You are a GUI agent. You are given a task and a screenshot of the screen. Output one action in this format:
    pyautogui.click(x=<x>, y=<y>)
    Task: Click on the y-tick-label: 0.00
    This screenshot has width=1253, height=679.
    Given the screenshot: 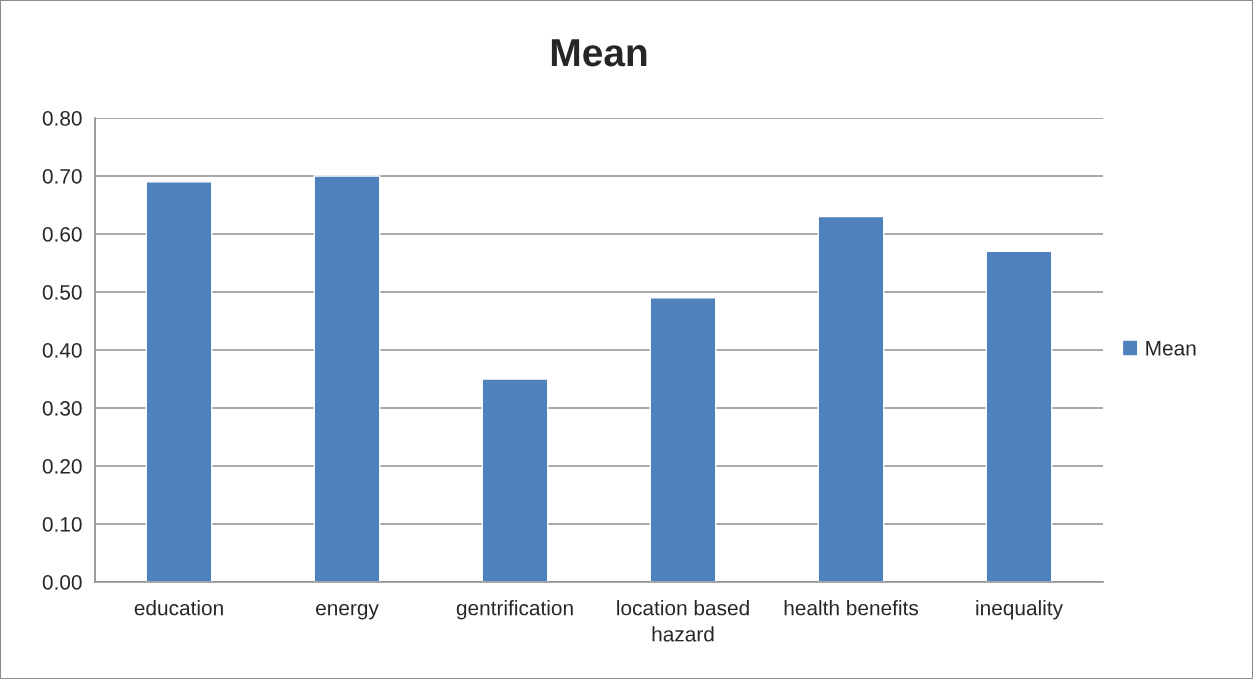 What is the action you would take?
    pyautogui.click(x=62, y=582)
    